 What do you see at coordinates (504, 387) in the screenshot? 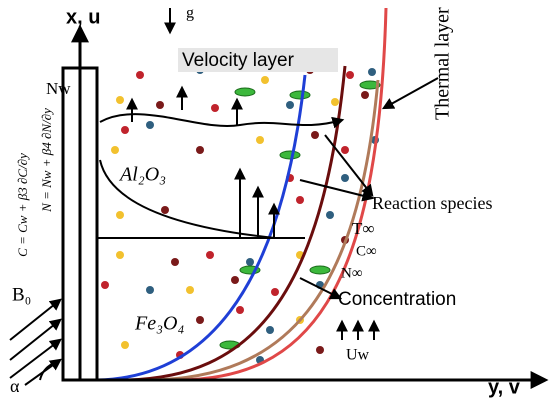
I see `y-axis-label: y, v` at bounding box center [504, 387].